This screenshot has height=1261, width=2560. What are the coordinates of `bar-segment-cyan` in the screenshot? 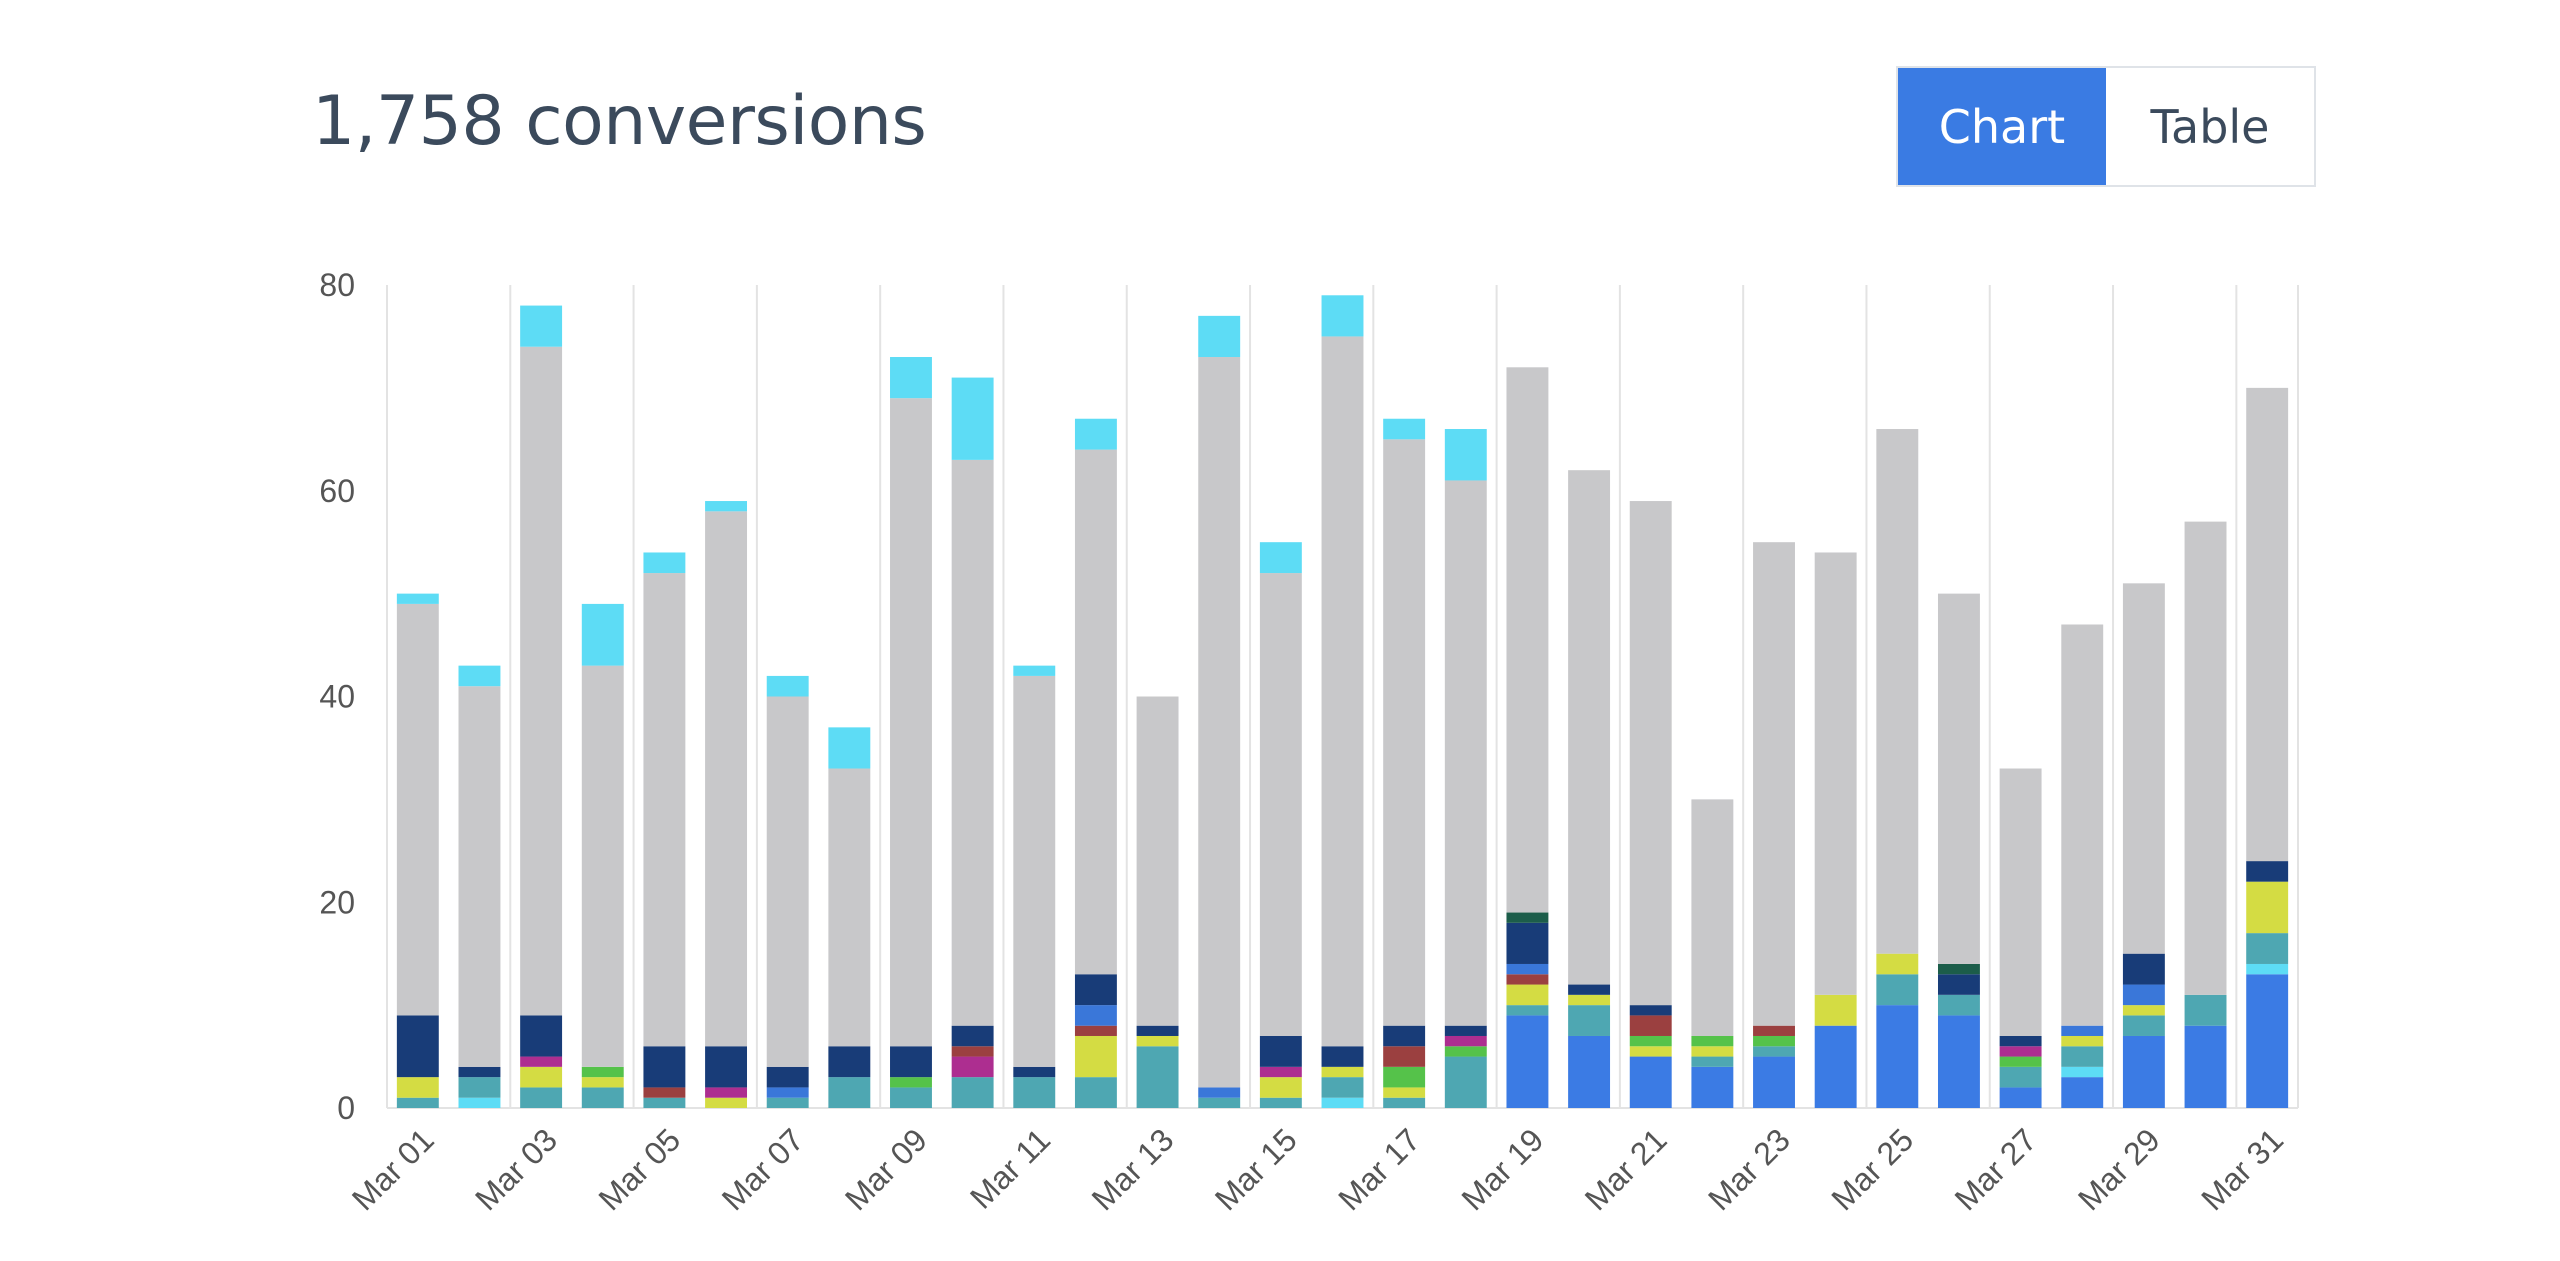 It's located at (1342, 1102).